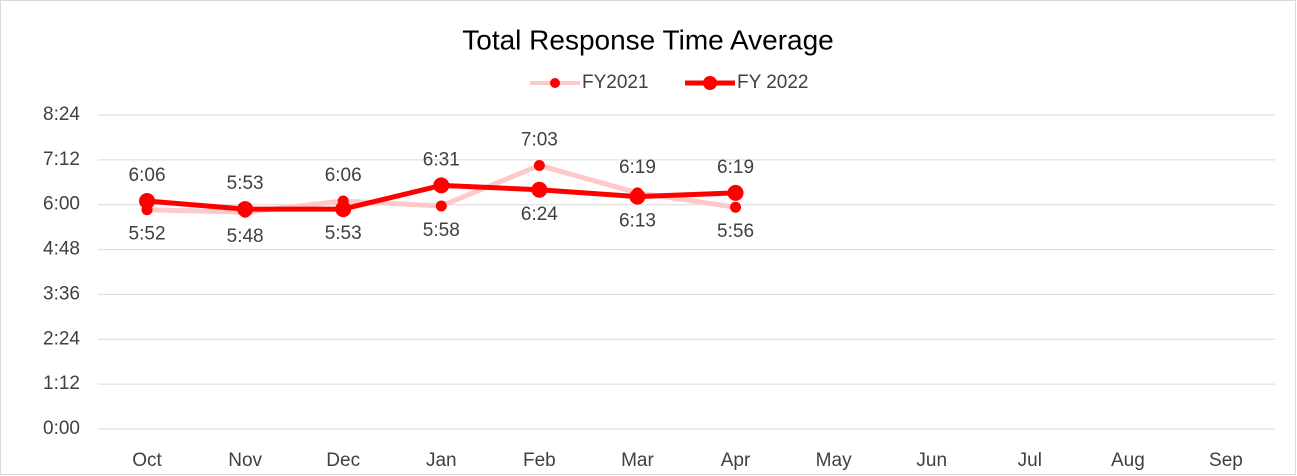 The image size is (1297, 476). Describe the element at coordinates (834, 460) in the screenshot. I see `x-tick-label: May` at that location.